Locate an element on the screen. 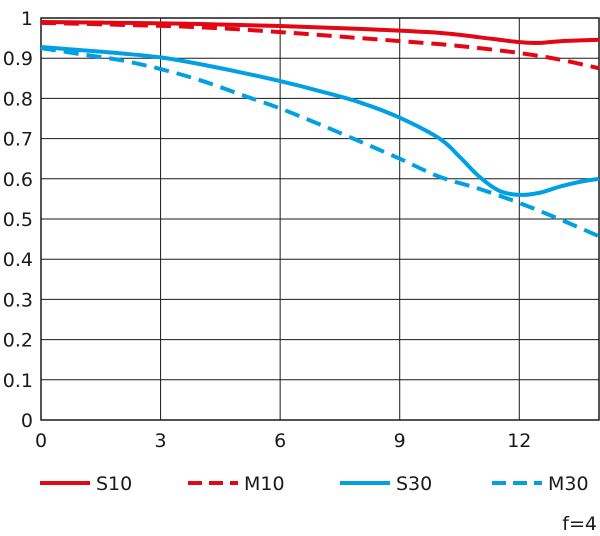 The image size is (600, 536). x-tick-label: 0 is located at coordinates (41, 441).